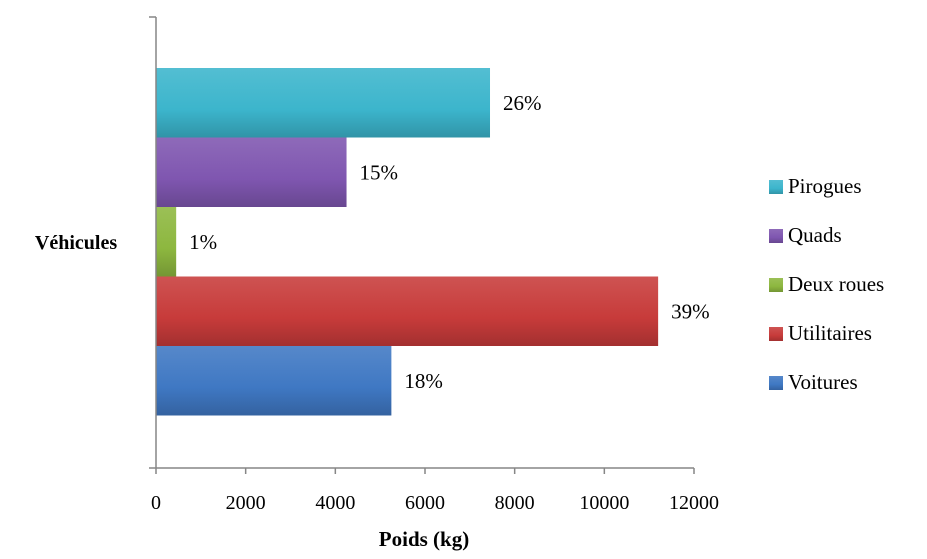 This screenshot has height=559, width=927. Describe the element at coordinates (836, 284) in the screenshot. I see `legend-label: Deux roues` at that location.